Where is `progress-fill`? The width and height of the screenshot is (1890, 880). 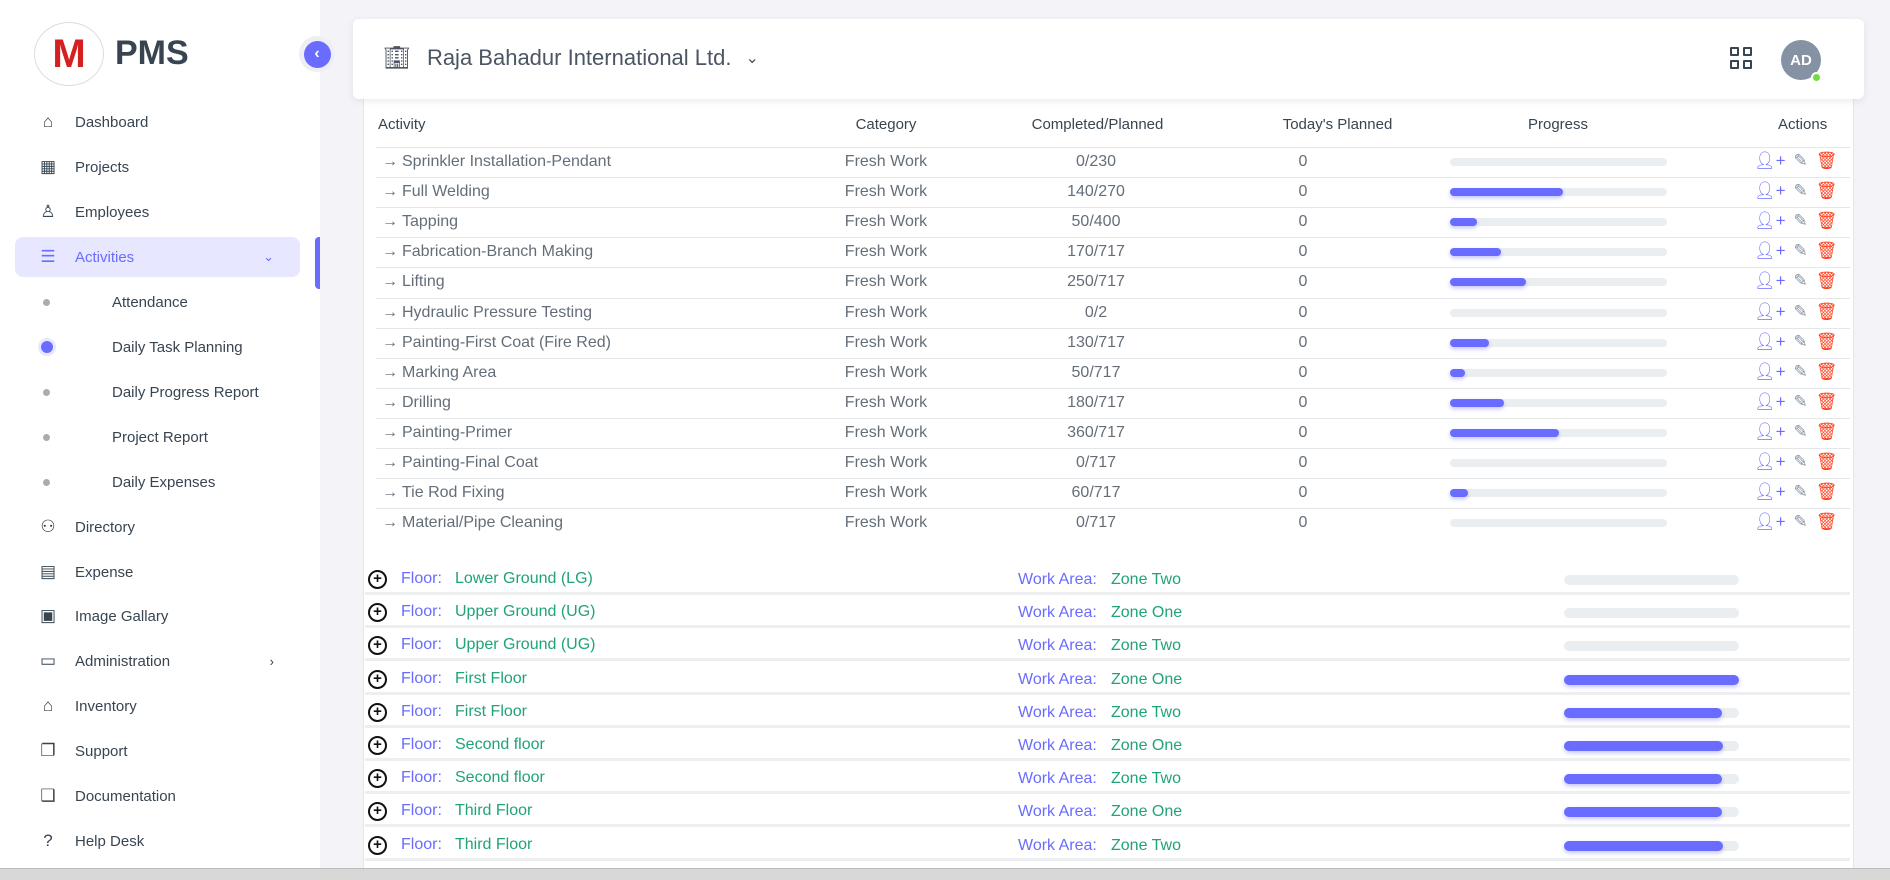
progress-fill is located at coordinates (1504, 432).